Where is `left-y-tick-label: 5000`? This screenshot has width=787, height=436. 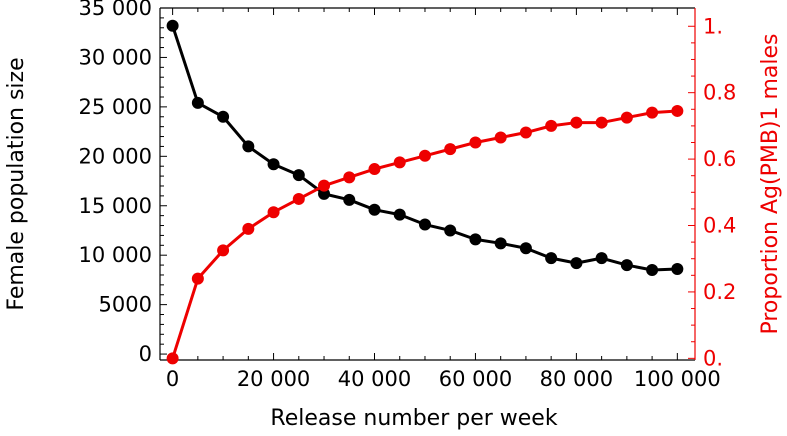
left-y-tick-label: 5000 is located at coordinates (125, 305).